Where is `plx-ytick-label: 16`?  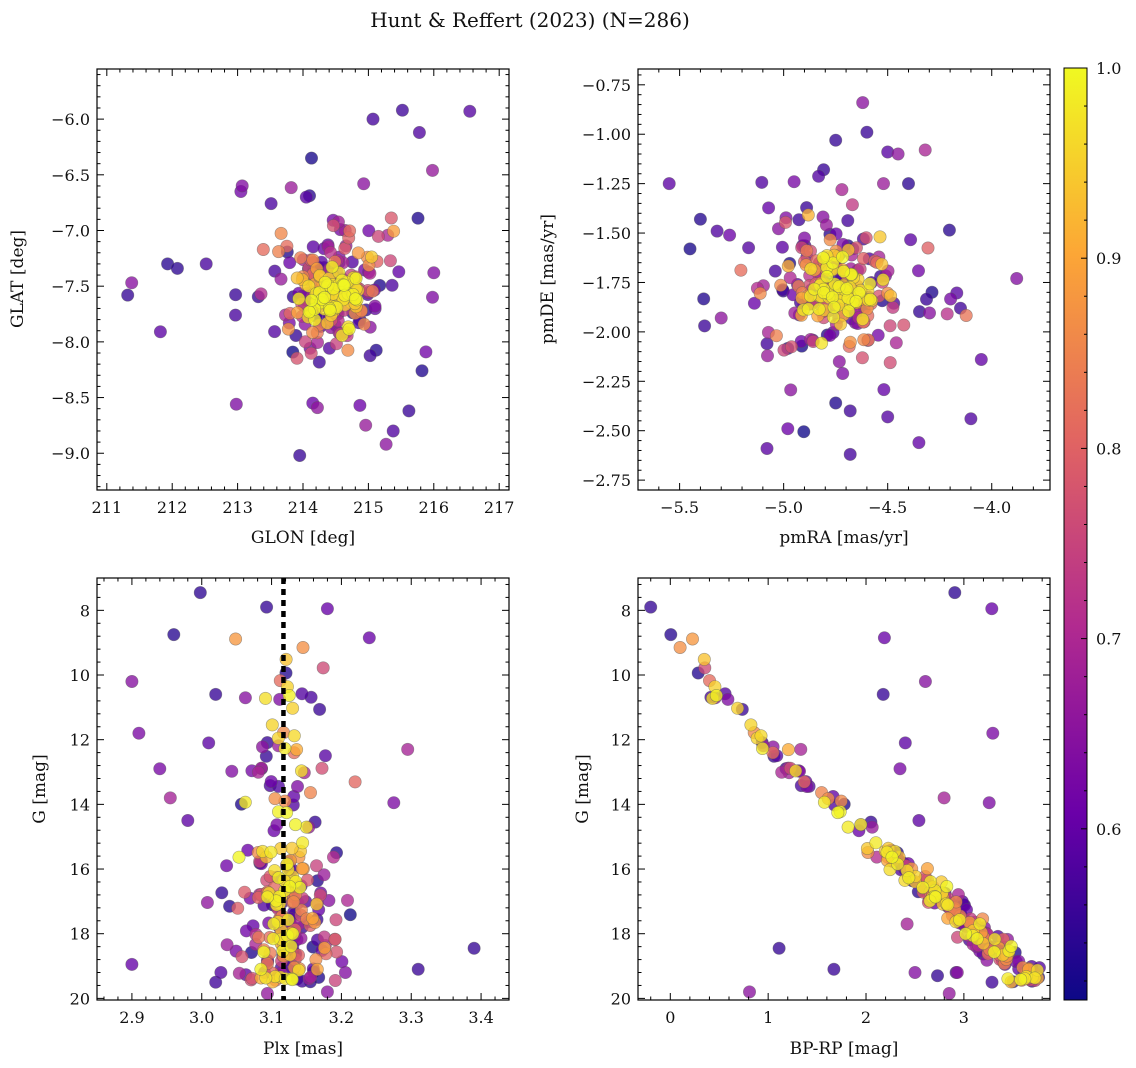 plx-ytick-label: 16 is located at coordinates (80, 869).